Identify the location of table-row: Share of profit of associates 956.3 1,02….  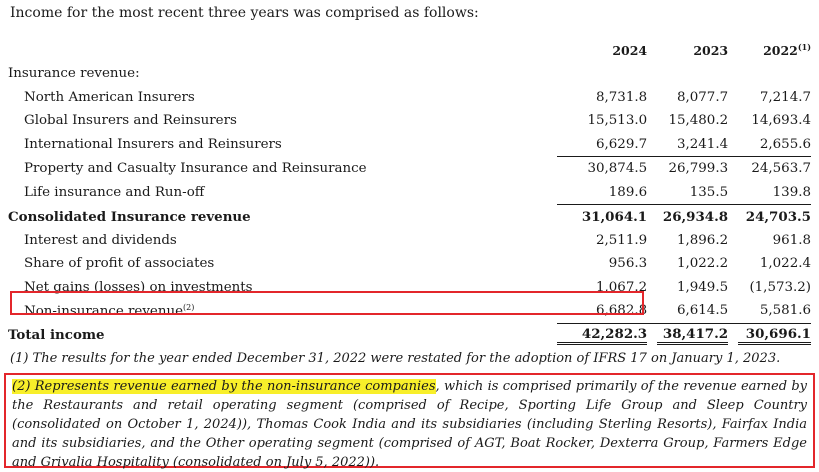
(409, 264).